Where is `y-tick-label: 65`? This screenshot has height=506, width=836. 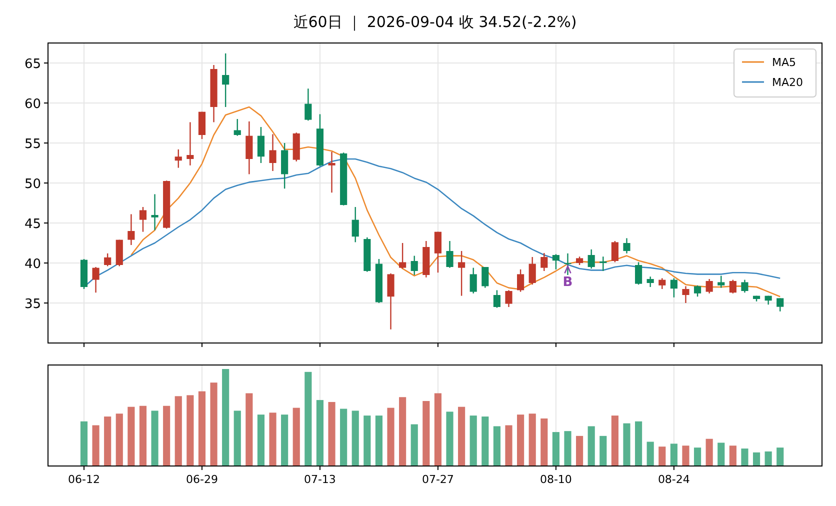
y-tick-label: 65 is located at coordinates (32, 64).